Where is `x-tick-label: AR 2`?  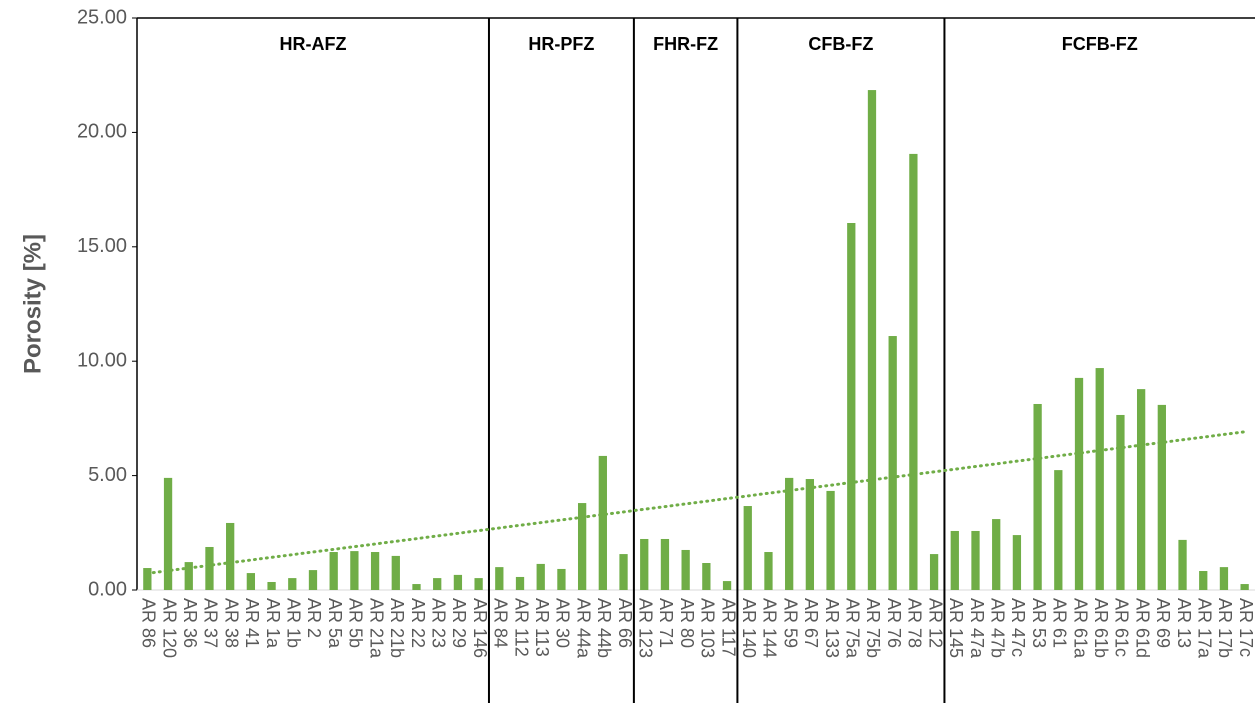
x-tick-label: AR 2 is located at coordinates (314, 618).